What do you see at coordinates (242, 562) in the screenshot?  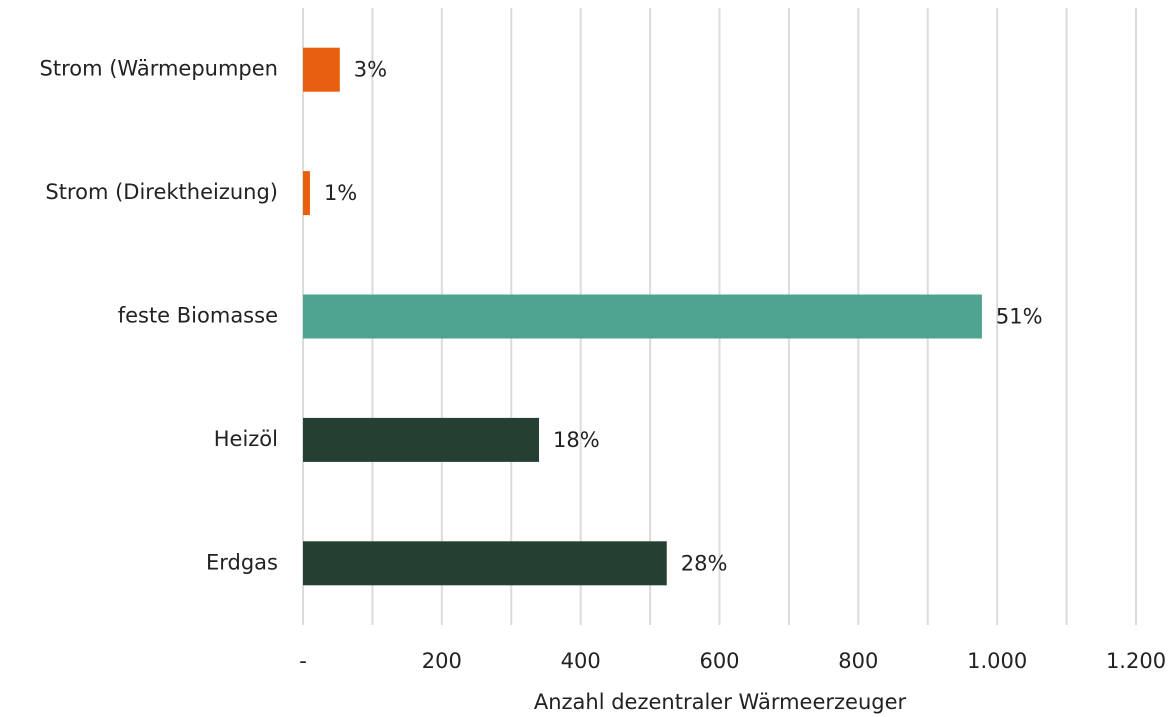 I see `y-tick-label: Erdgas` at bounding box center [242, 562].